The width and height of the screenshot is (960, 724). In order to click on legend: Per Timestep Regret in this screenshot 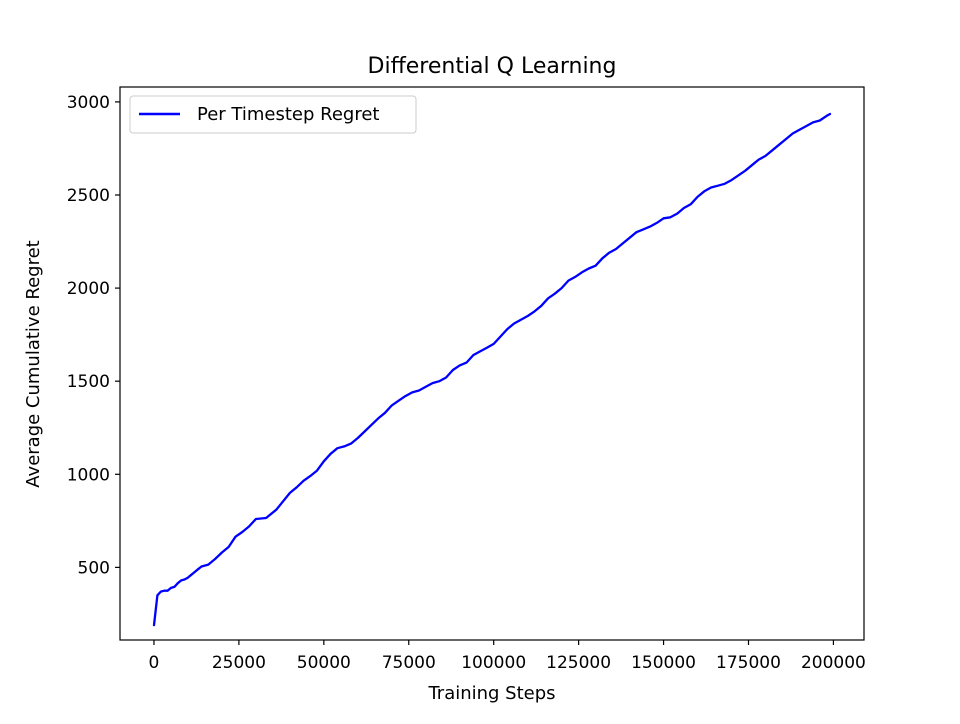, I will do `click(273, 114)`.